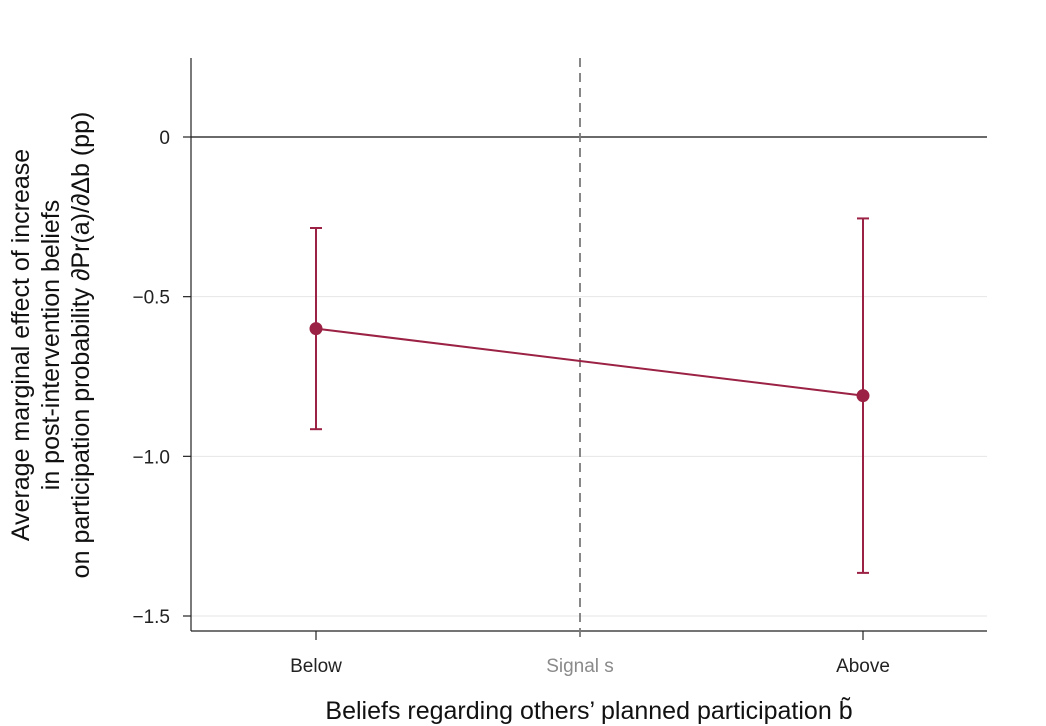 Image resolution: width=1046 pixels, height=726 pixels. What do you see at coordinates (316, 666) in the screenshot?
I see `x-tick-label: Below` at bounding box center [316, 666].